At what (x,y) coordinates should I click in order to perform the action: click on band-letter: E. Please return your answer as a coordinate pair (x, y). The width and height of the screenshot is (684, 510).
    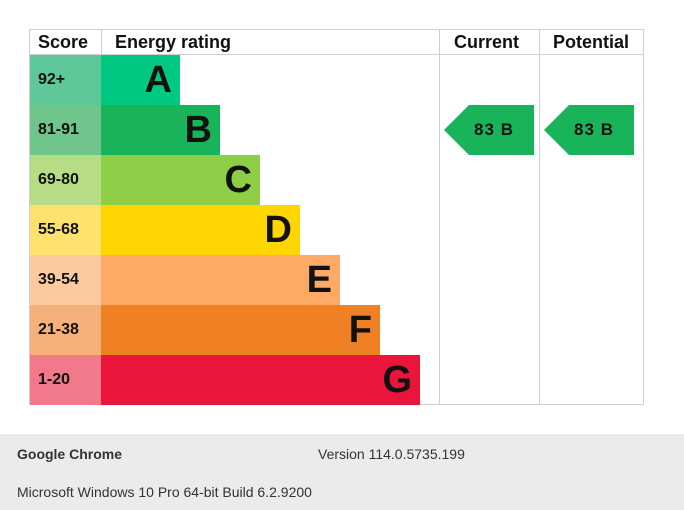
    Looking at the image, I should click on (319, 280).